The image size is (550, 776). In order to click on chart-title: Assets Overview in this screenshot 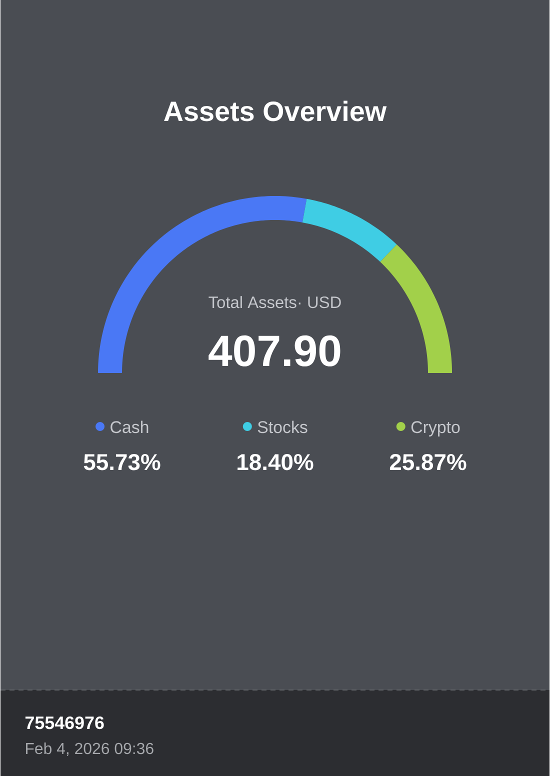, I will do `click(275, 111)`.